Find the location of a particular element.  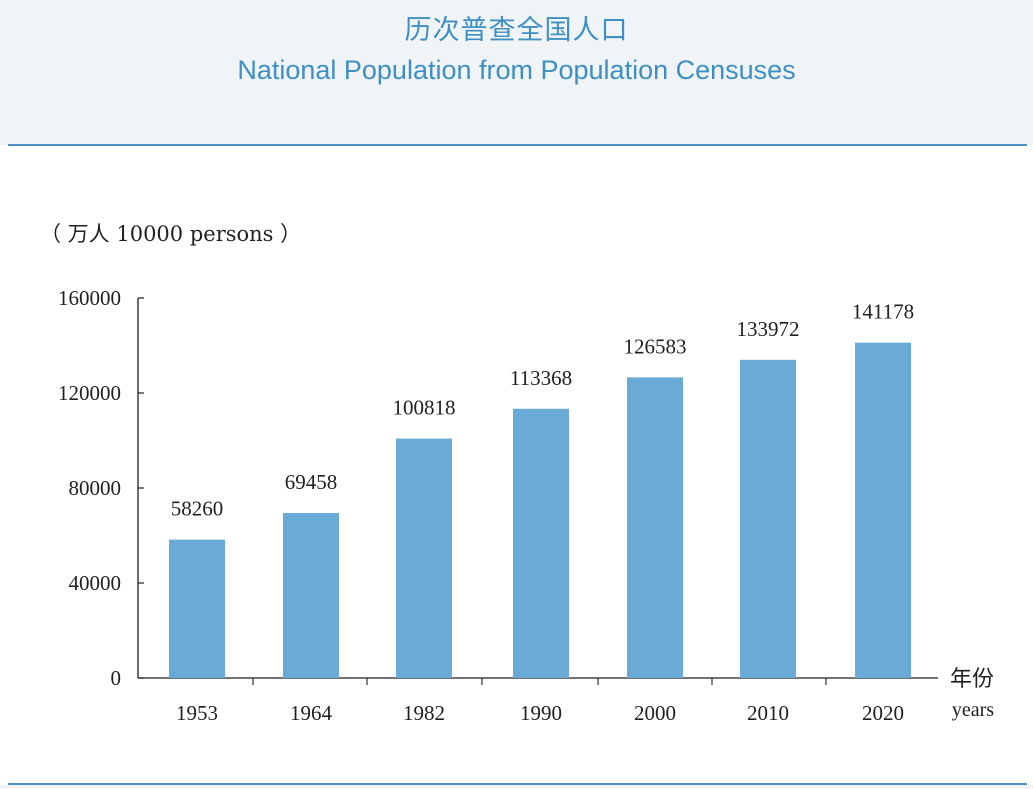

x-tick-label: 1982 is located at coordinates (424, 713).